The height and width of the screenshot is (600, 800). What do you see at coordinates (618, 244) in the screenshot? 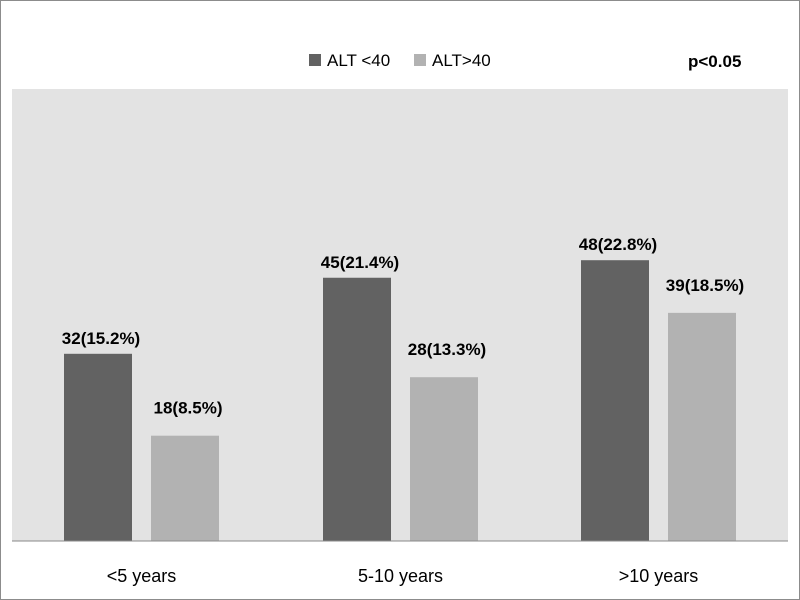
I see `data-label-series-1-category-3: 48(22.8%)` at bounding box center [618, 244].